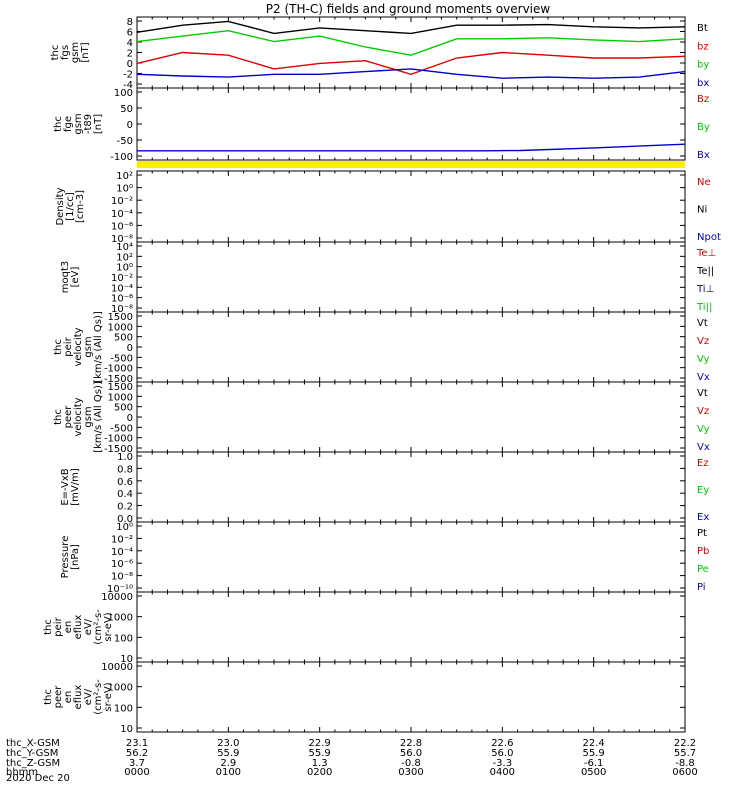  I want to click on y-axis-label: Density[1/cc][cm-3], so click(70, 206).